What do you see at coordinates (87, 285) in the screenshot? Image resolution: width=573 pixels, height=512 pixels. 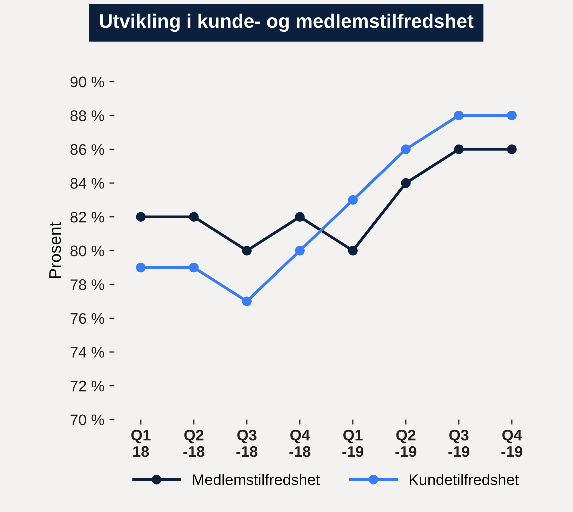 I see `y-tick-label: 78 %` at bounding box center [87, 285].